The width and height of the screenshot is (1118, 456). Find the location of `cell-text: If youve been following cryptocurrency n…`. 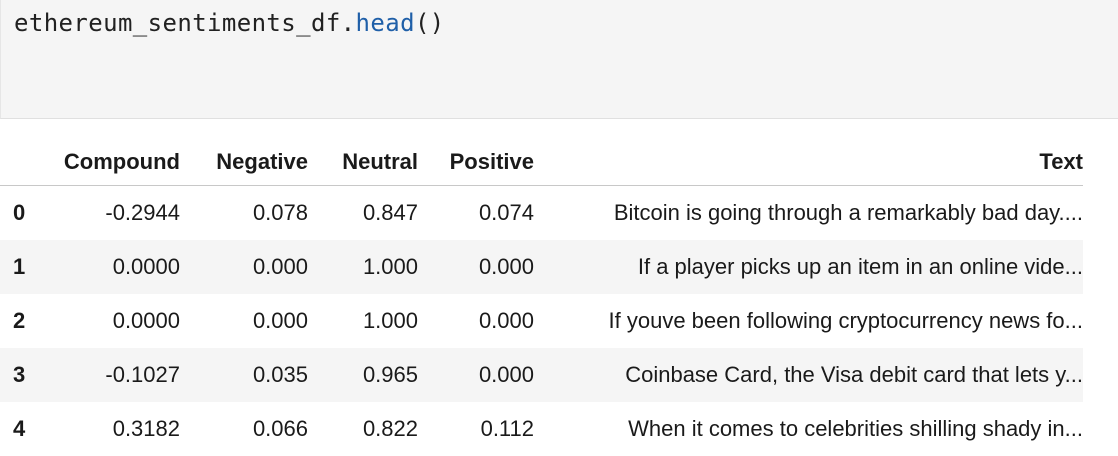

cell-text: If youve been following cryptocurrency n… is located at coordinates (845, 320).